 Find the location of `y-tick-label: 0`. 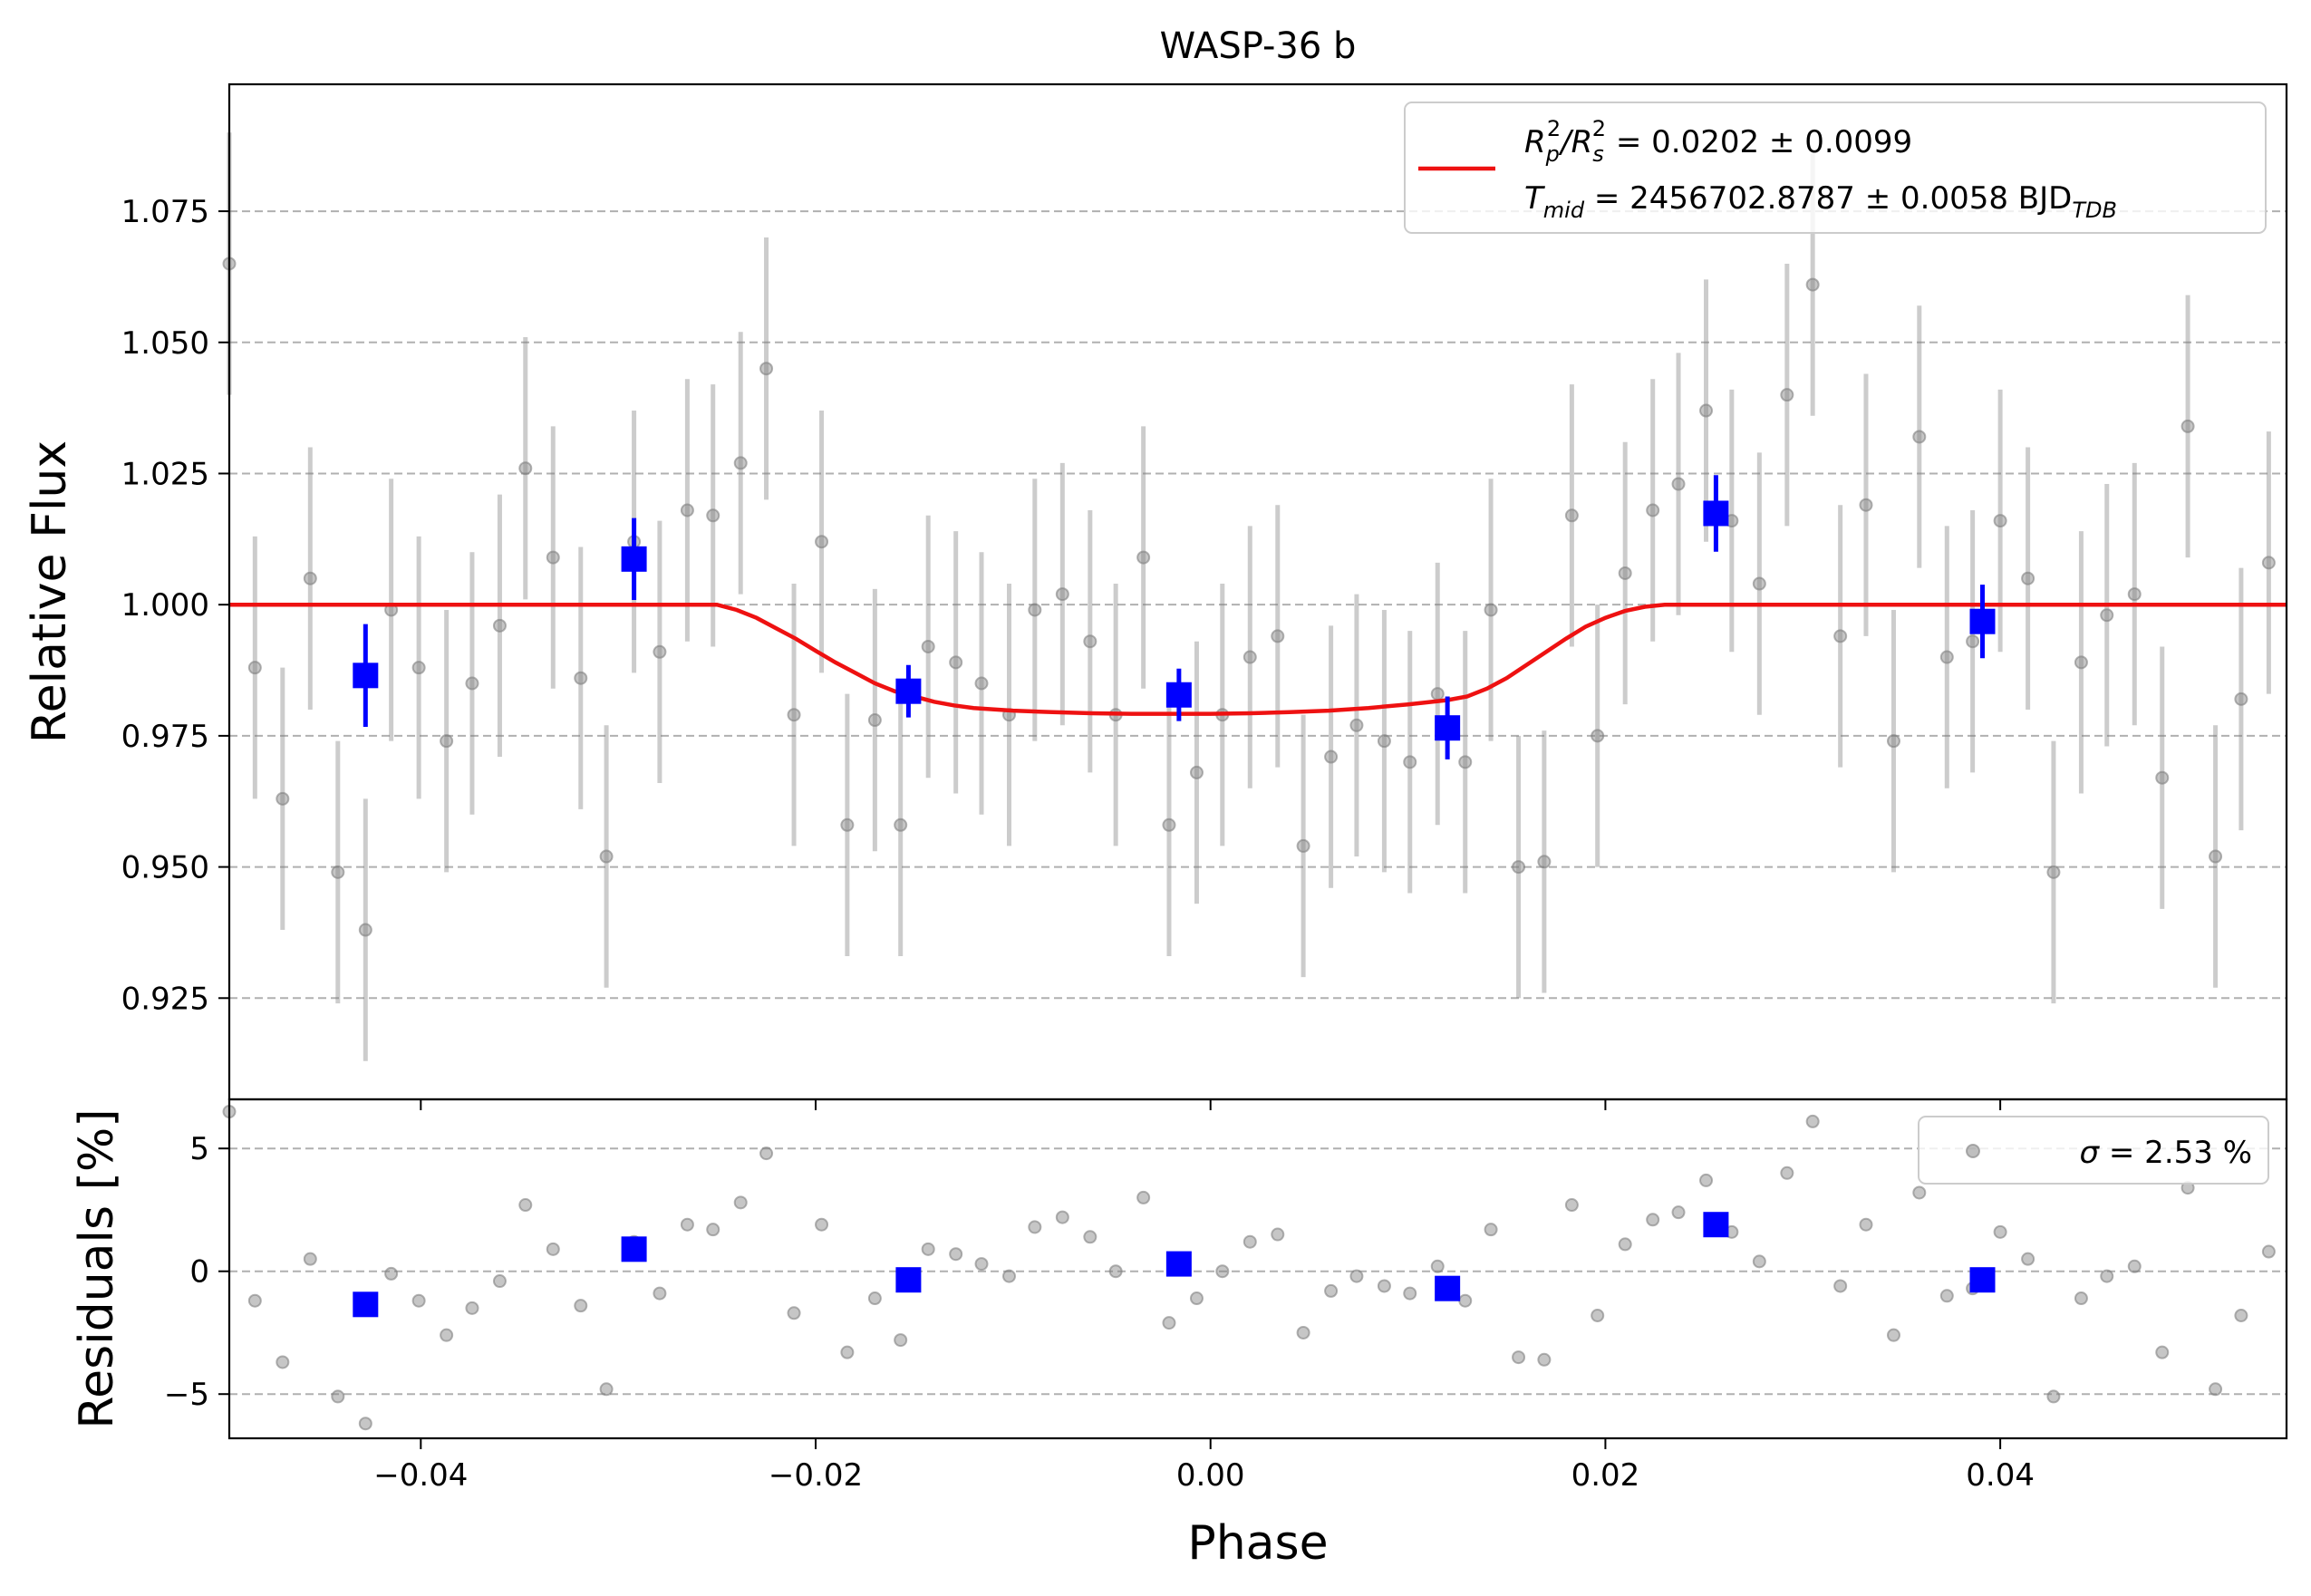

y-tick-label: 0 is located at coordinates (199, 1272).